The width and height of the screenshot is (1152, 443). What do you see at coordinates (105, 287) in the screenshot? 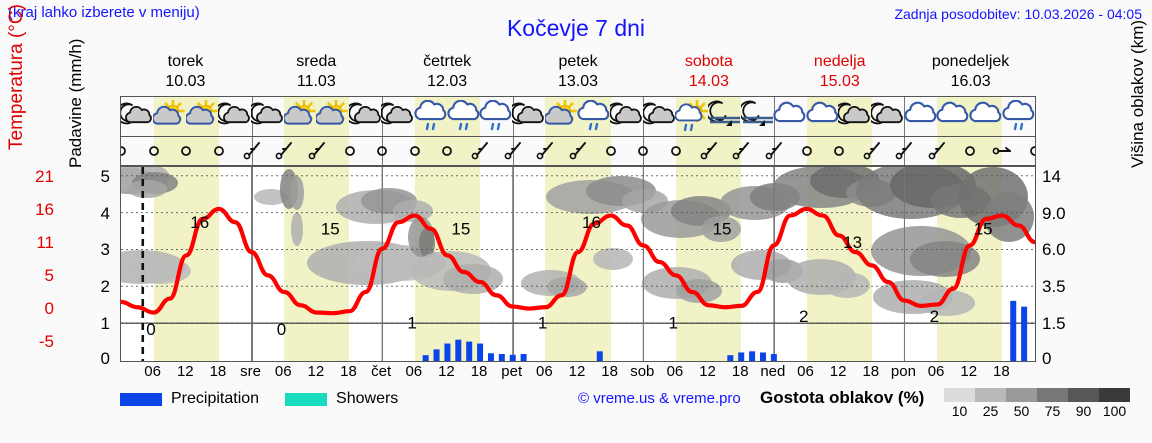
I see `precipitation-tick: 2` at bounding box center [105, 287].